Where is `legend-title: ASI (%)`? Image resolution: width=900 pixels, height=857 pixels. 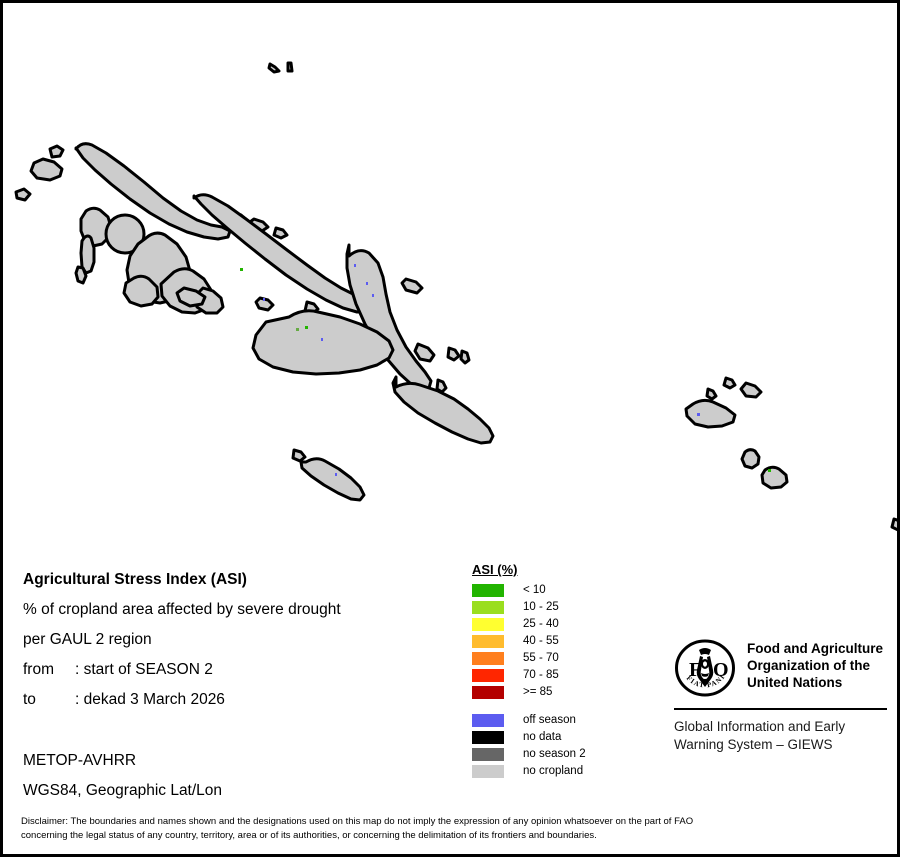
legend-title: ASI (%) is located at coordinates (495, 569).